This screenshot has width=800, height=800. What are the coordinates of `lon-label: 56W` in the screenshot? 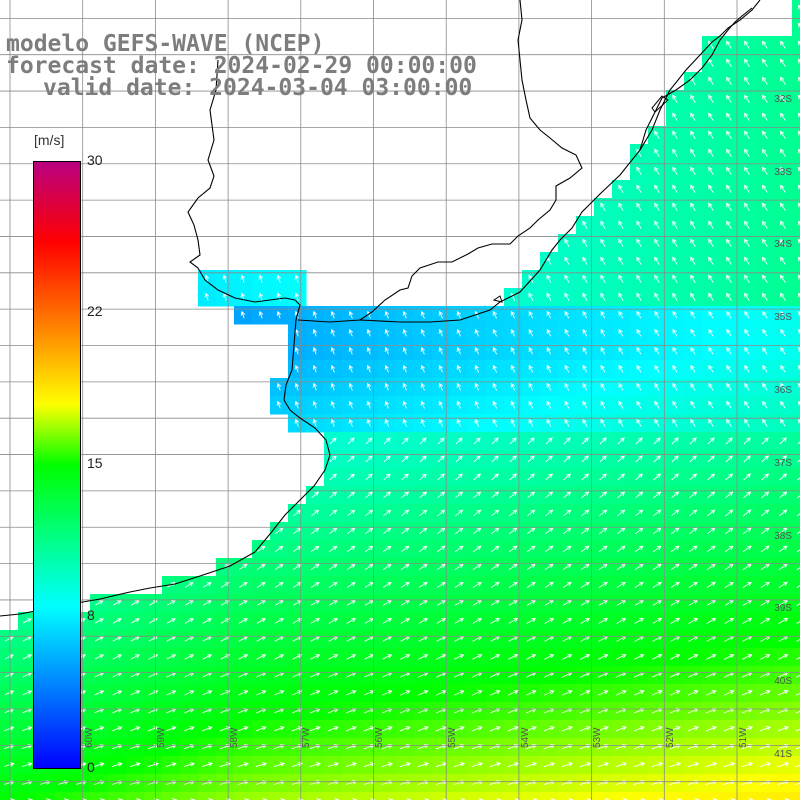 It's located at (379, 737).